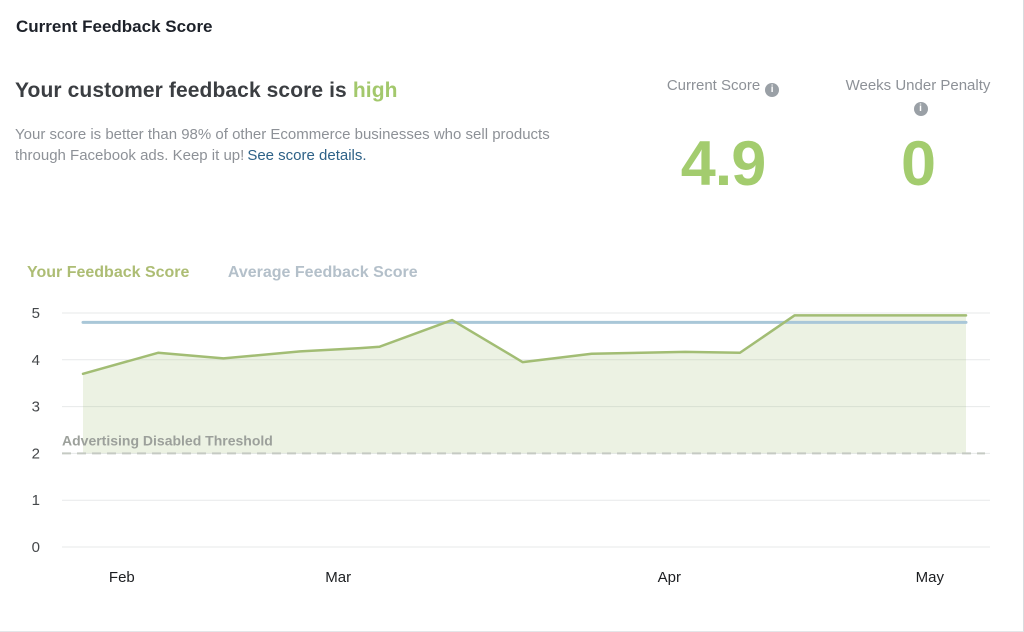  I want to click on y-tick-label-3: 3, so click(36, 407).